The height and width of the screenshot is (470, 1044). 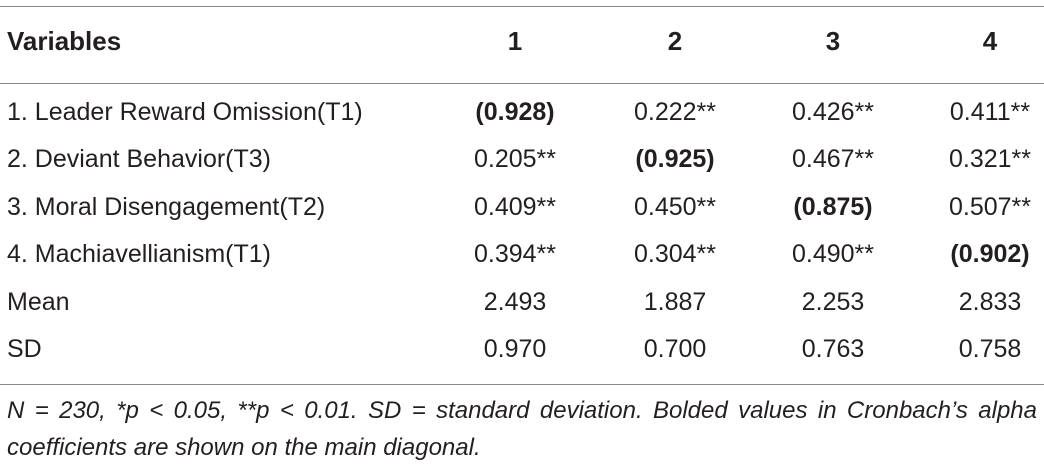 What do you see at coordinates (990, 254) in the screenshot?
I see `table-cell: (0.902)` at bounding box center [990, 254].